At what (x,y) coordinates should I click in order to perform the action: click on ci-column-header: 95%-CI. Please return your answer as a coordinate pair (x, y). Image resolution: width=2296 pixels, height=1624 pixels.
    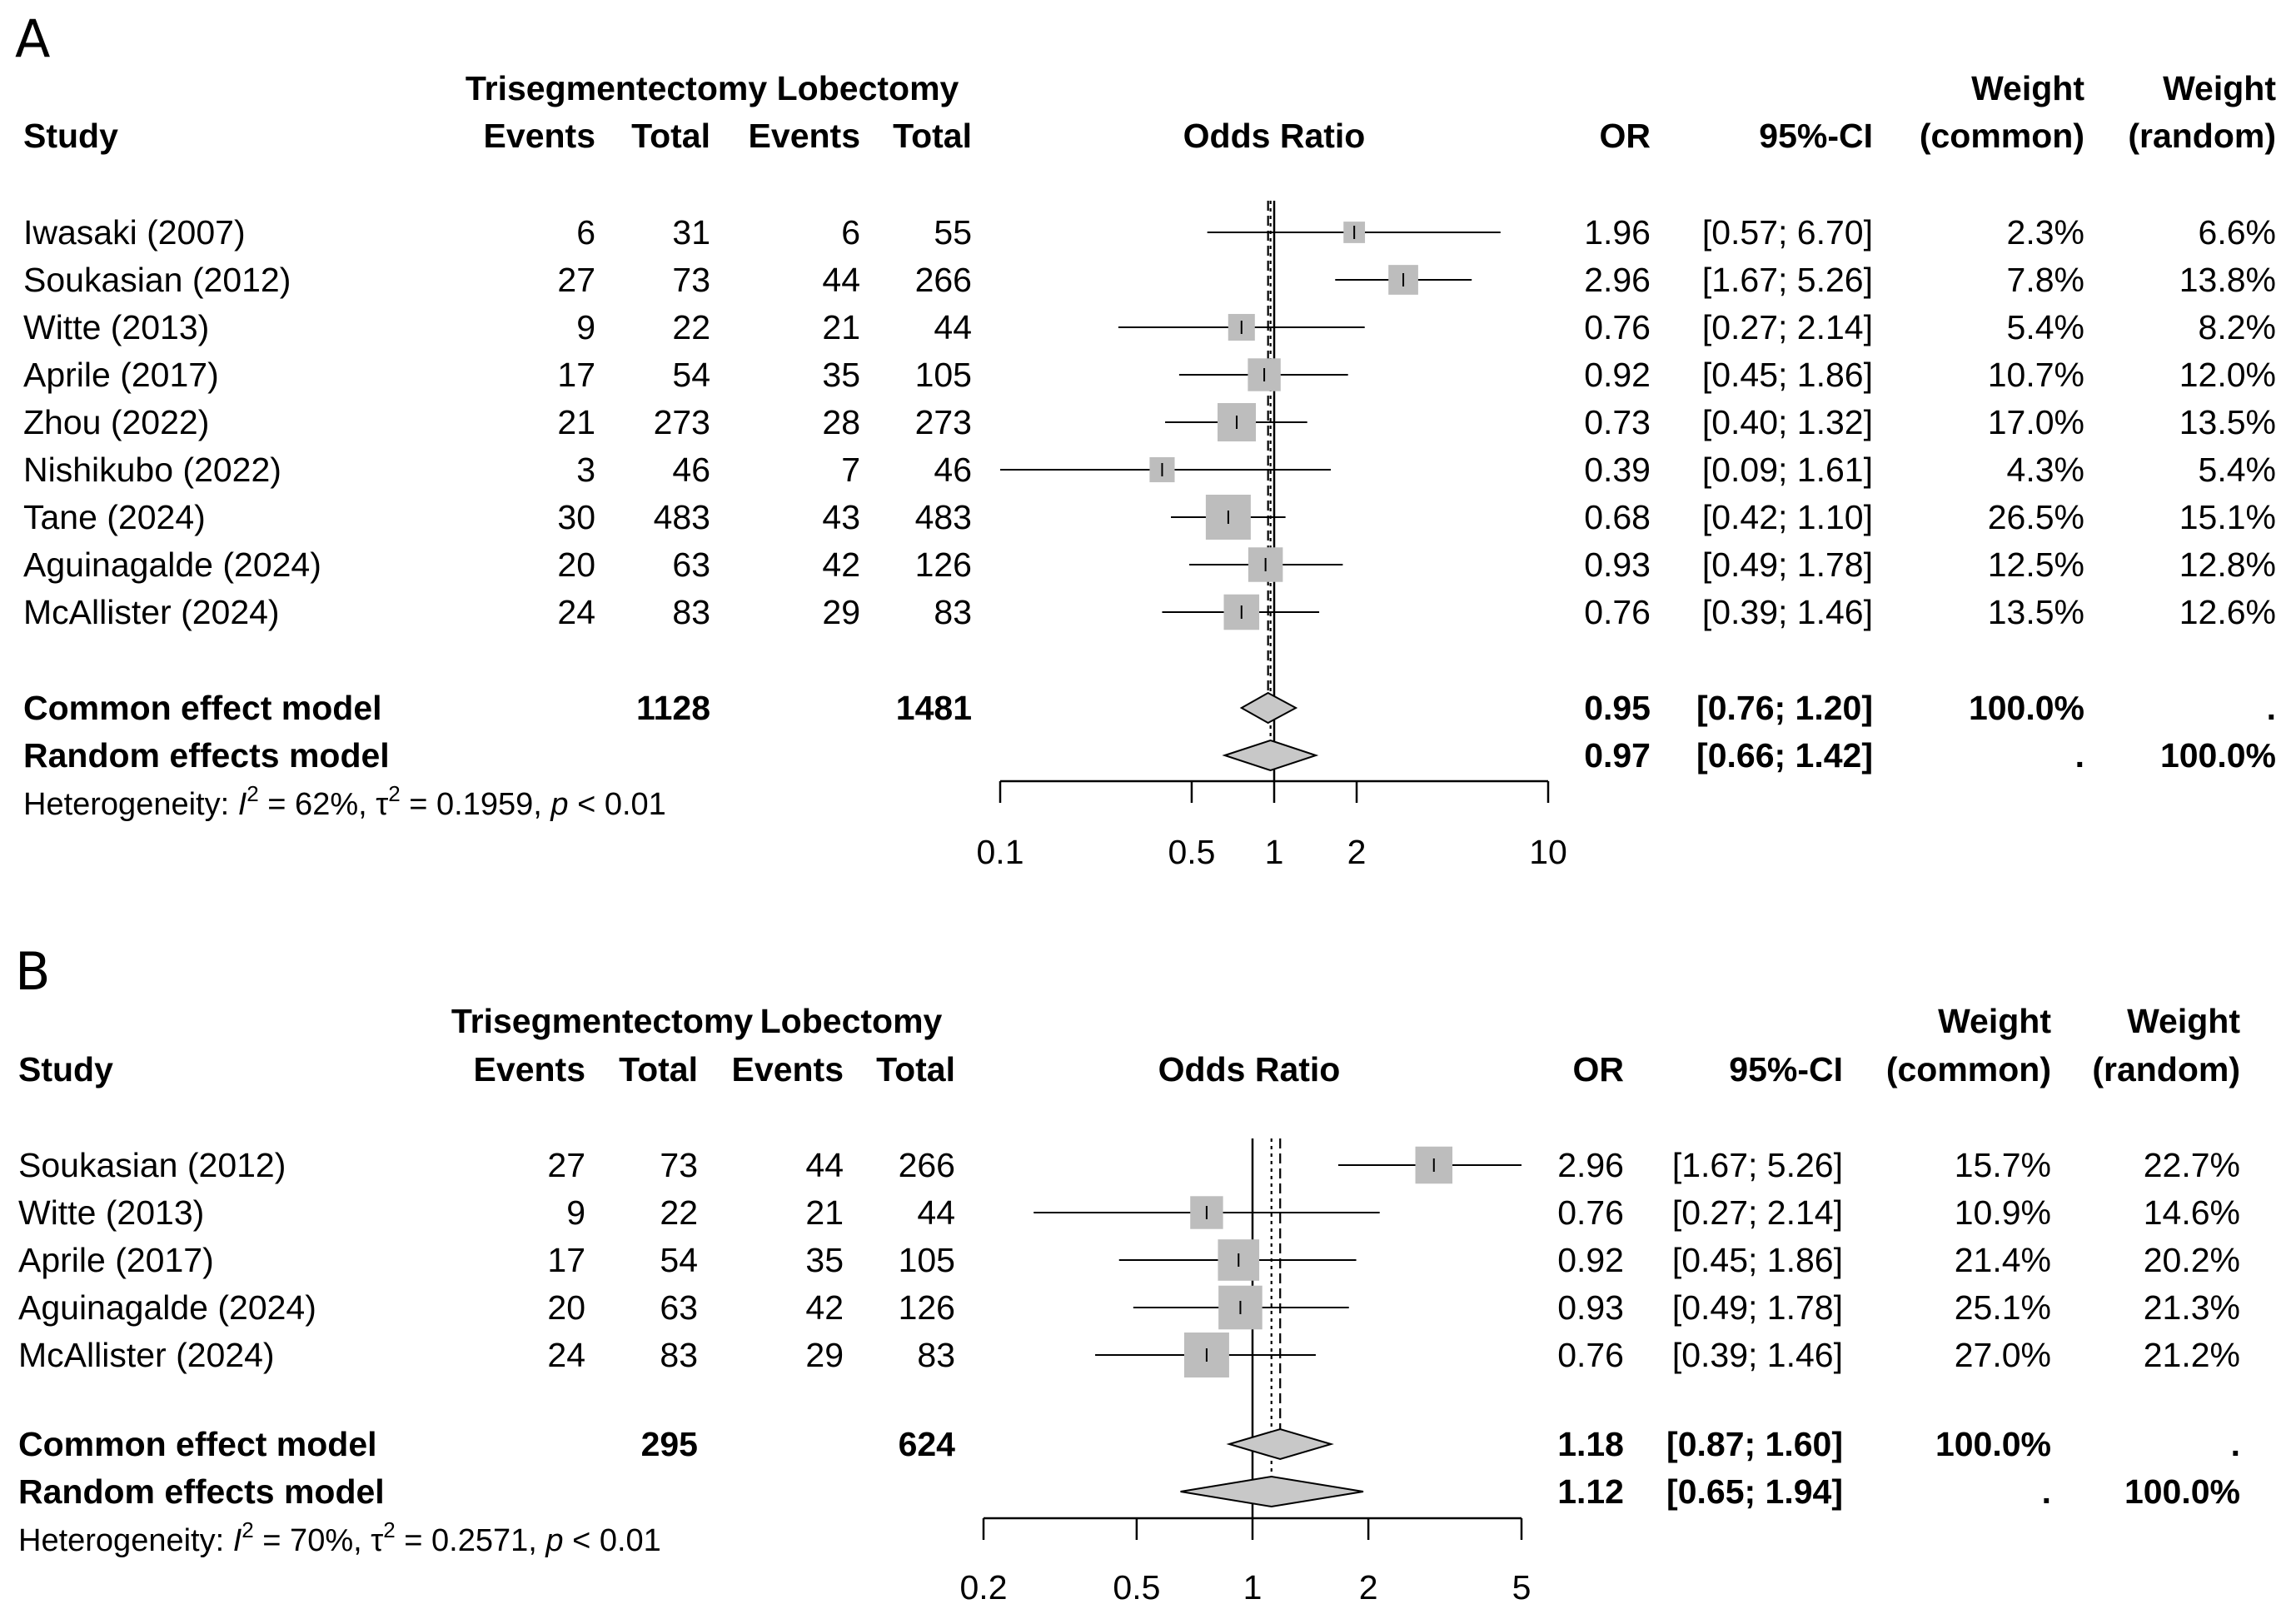
    Looking at the image, I should click on (1816, 136).